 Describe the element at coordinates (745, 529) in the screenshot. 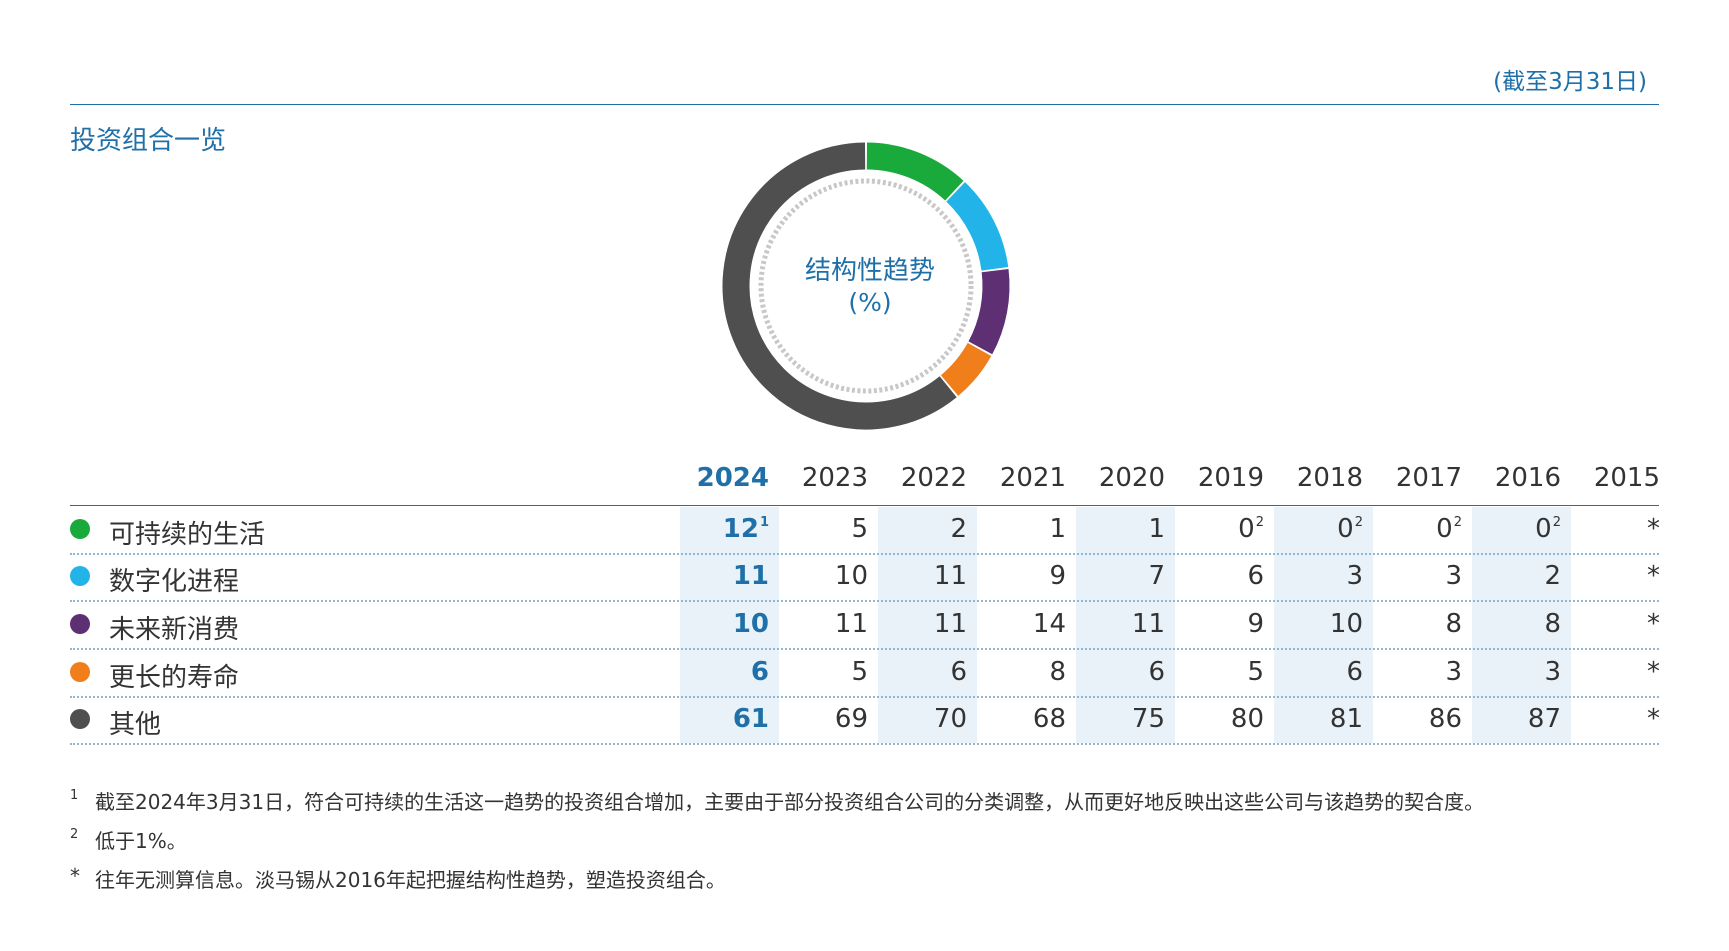

I see `table-cell: 121` at that location.